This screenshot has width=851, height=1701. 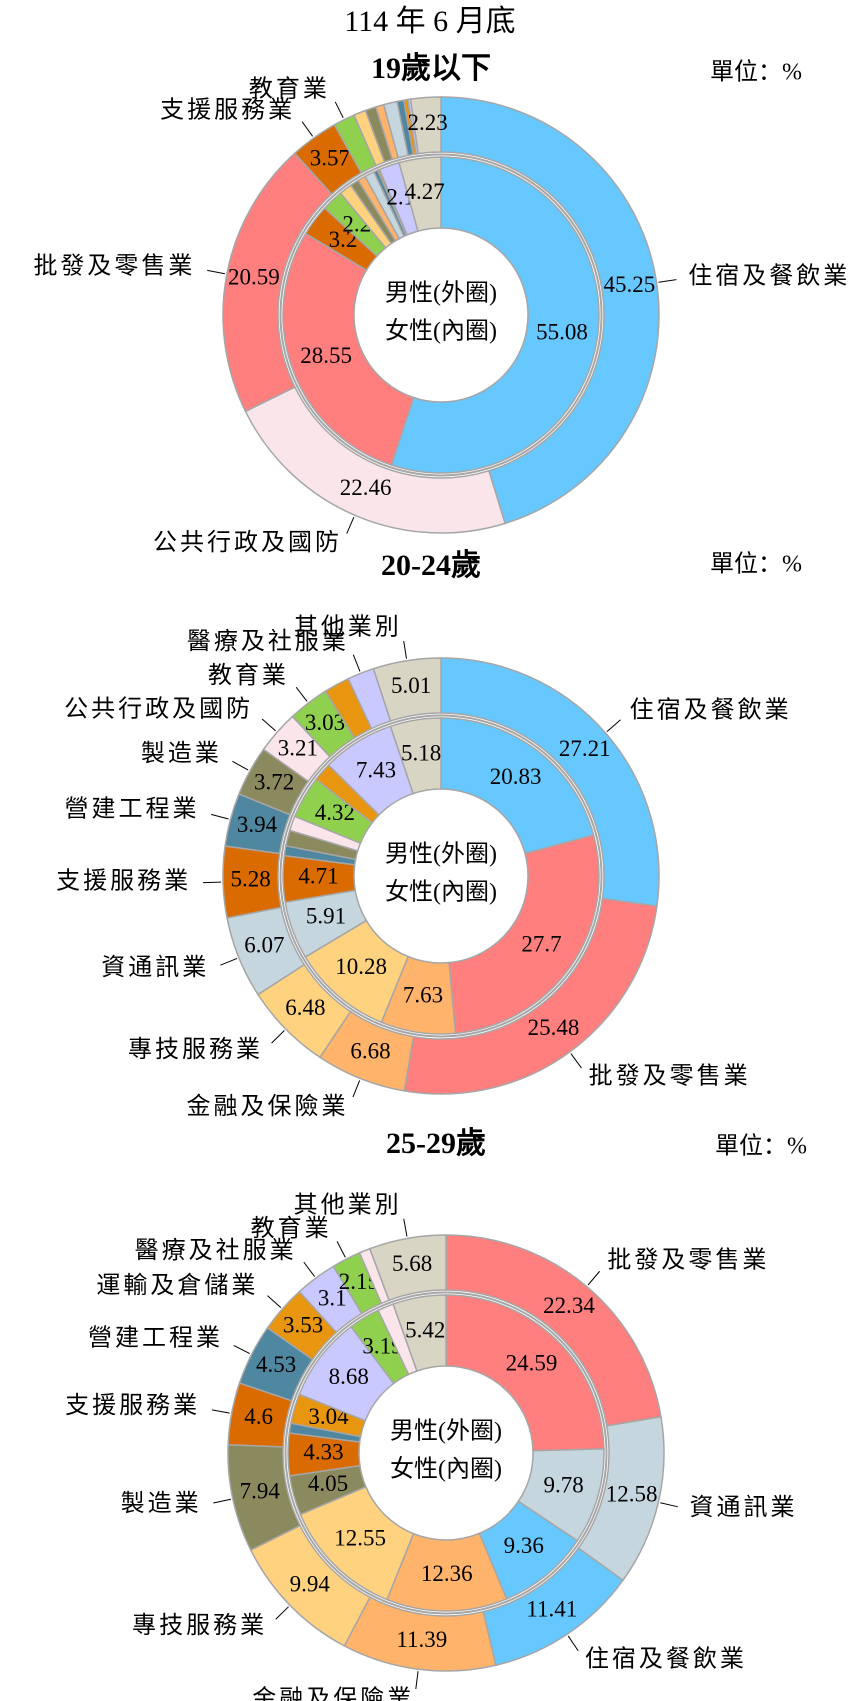 I want to click on value-label: 4.33, so click(x=323, y=1451).